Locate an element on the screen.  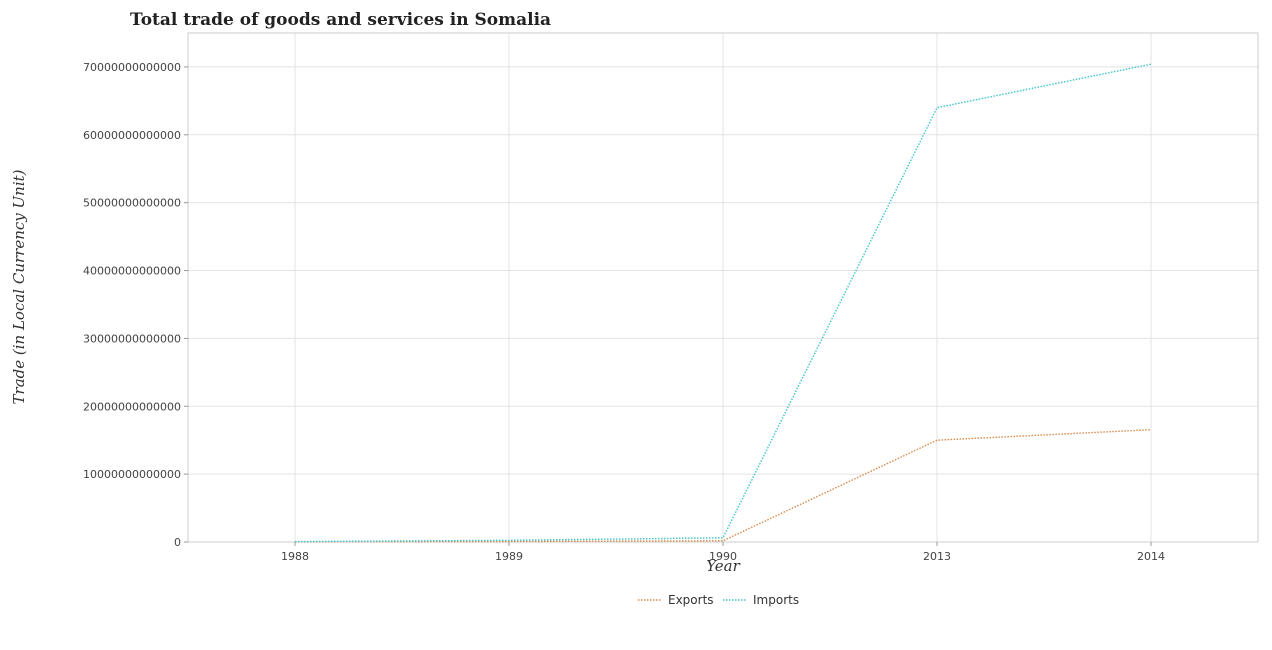
y-tick-label: 60000000000000 is located at coordinates (132, 135).